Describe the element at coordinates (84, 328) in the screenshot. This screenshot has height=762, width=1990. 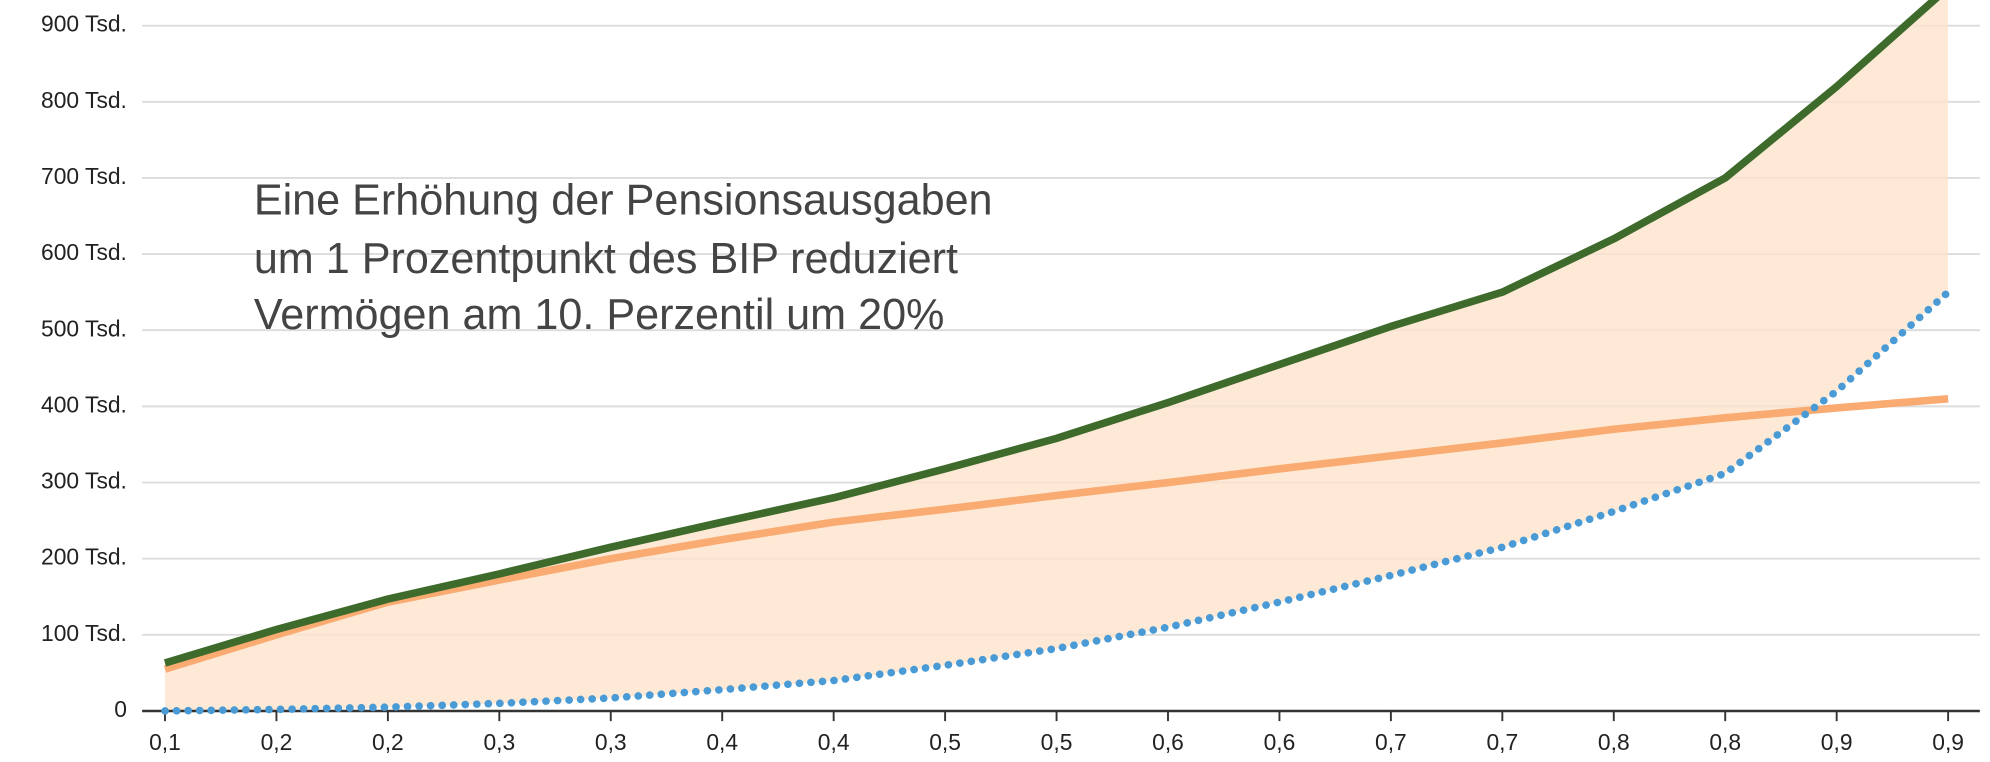
I see `y-tick-label: 500 Tsd.` at that location.